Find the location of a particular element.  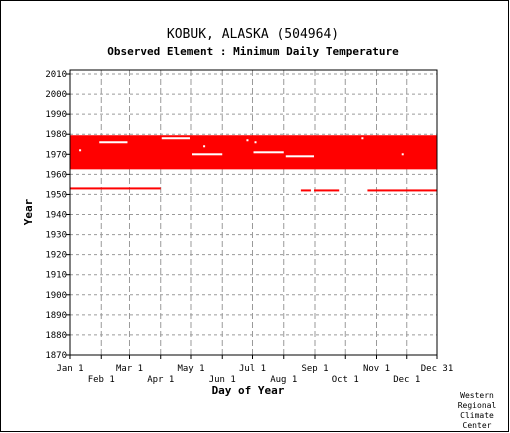

credit-line-2: Regional is located at coordinates (477, 405).